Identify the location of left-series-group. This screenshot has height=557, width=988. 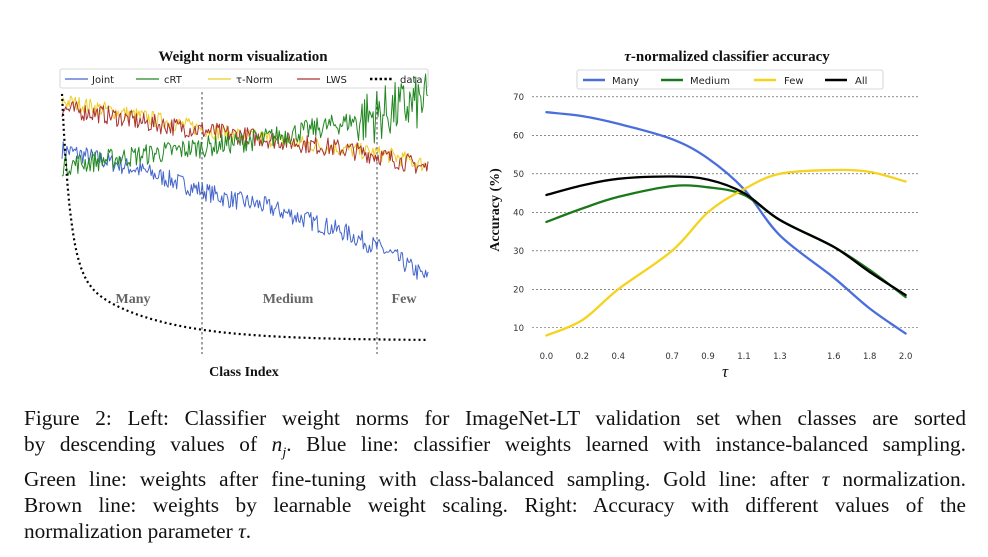
(245, 176).